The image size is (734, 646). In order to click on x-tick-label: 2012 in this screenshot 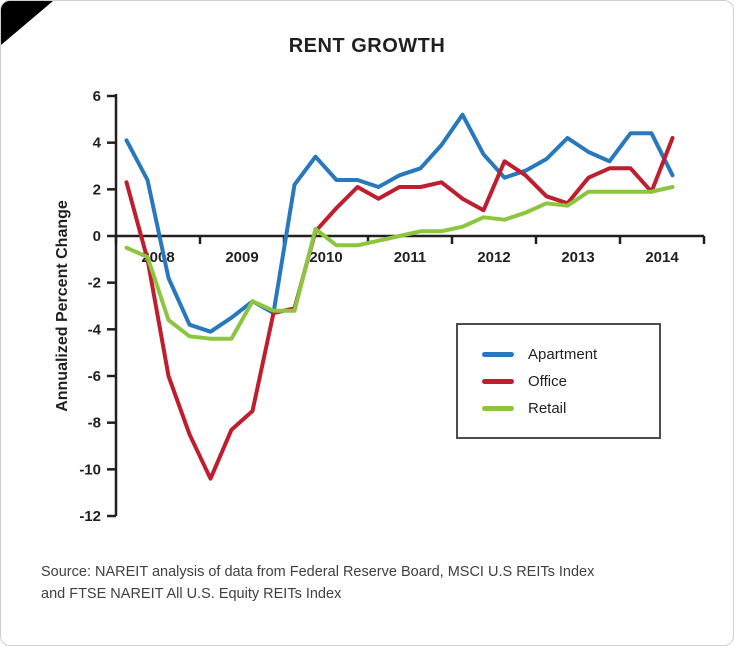, I will do `click(493, 257)`.